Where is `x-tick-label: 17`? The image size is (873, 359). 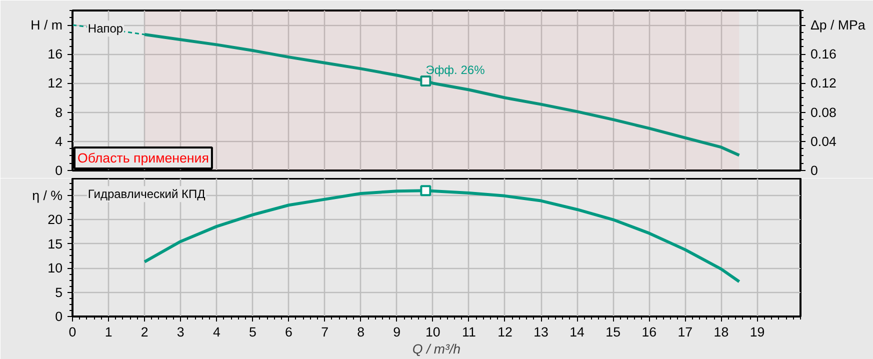 x-tick-label: 17 is located at coordinates (685, 332).